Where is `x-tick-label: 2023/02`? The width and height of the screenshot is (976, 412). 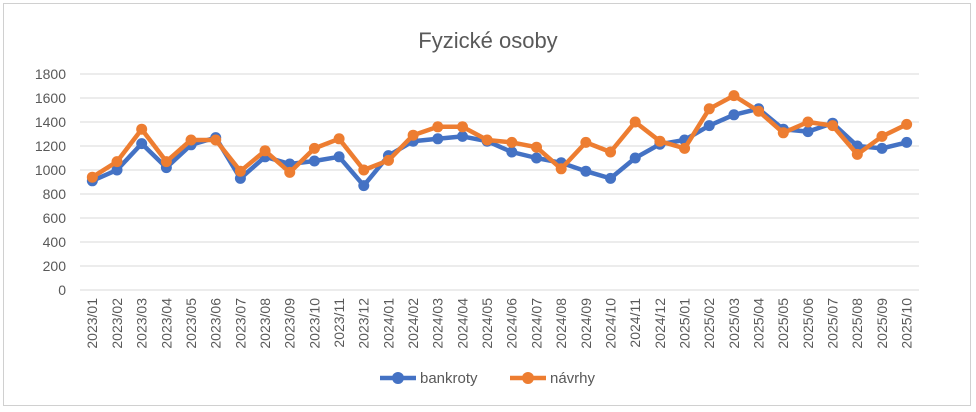
x-tick-label: 2023/02 is located at coordinates (117, 323).